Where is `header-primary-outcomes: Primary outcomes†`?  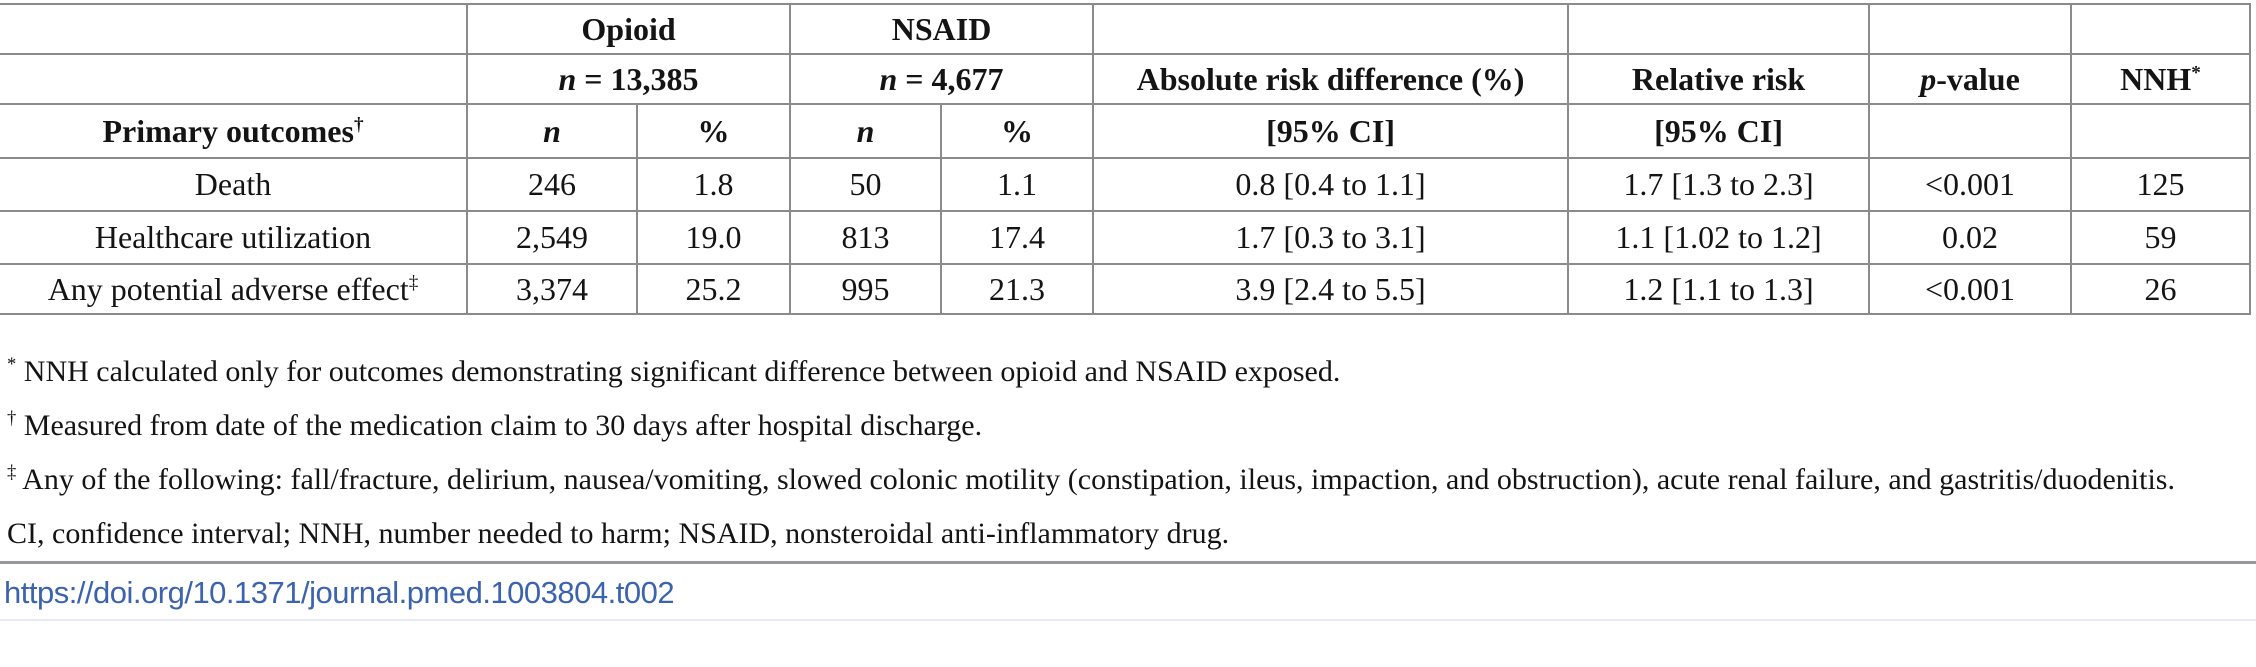
header-primary-outcomes: Primary outcomes† is located at coordinates (234, 131).